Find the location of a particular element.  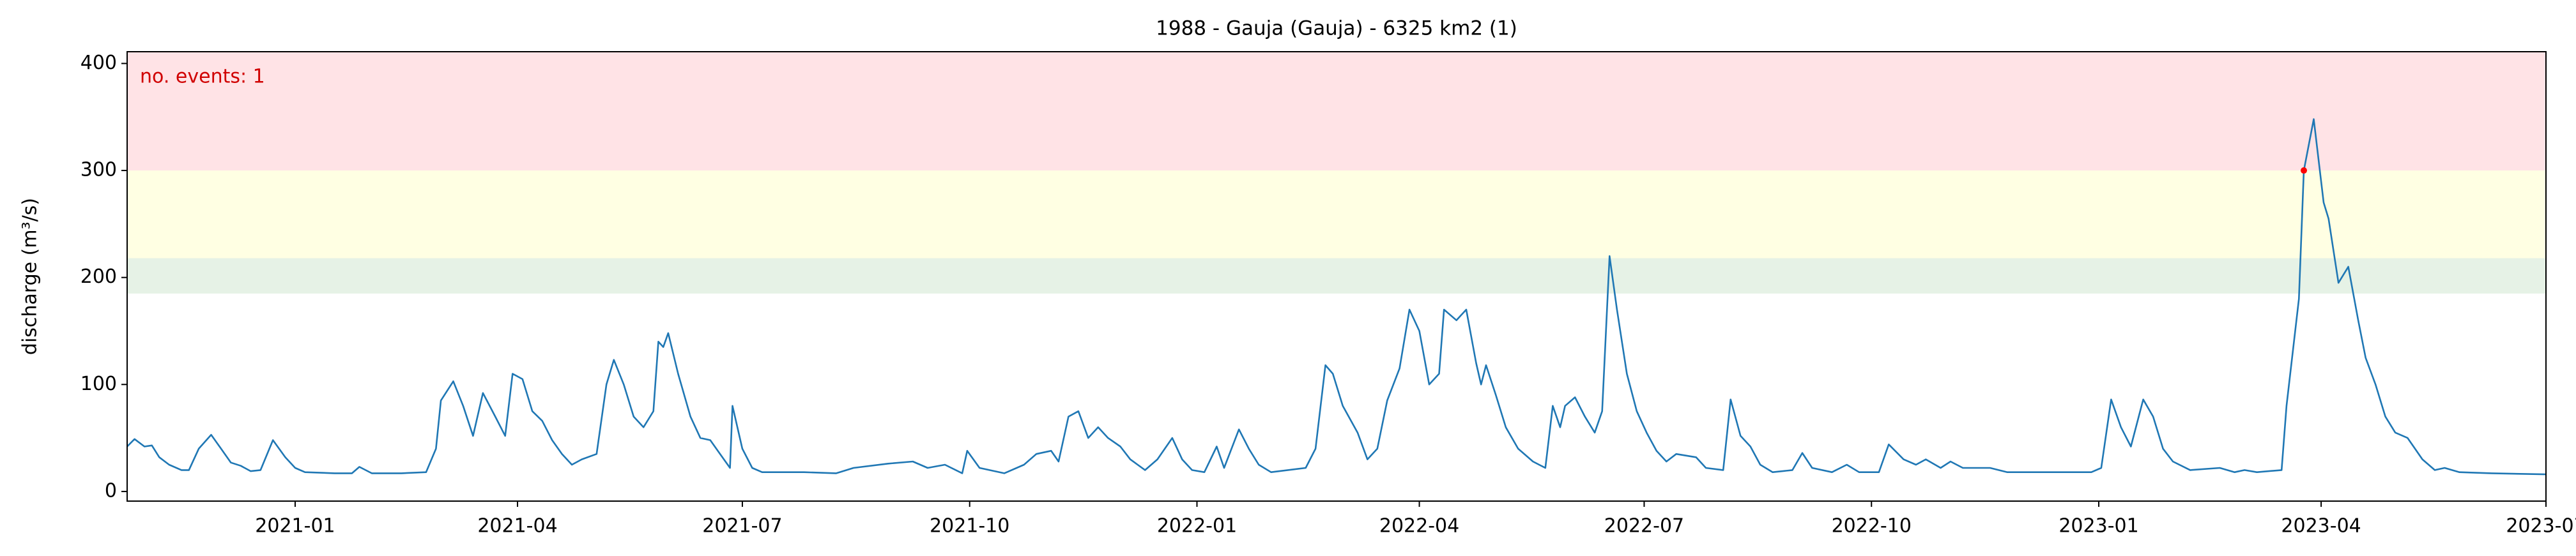

x-tick-label: 2022-07 is located at coordinates (1644, 526).